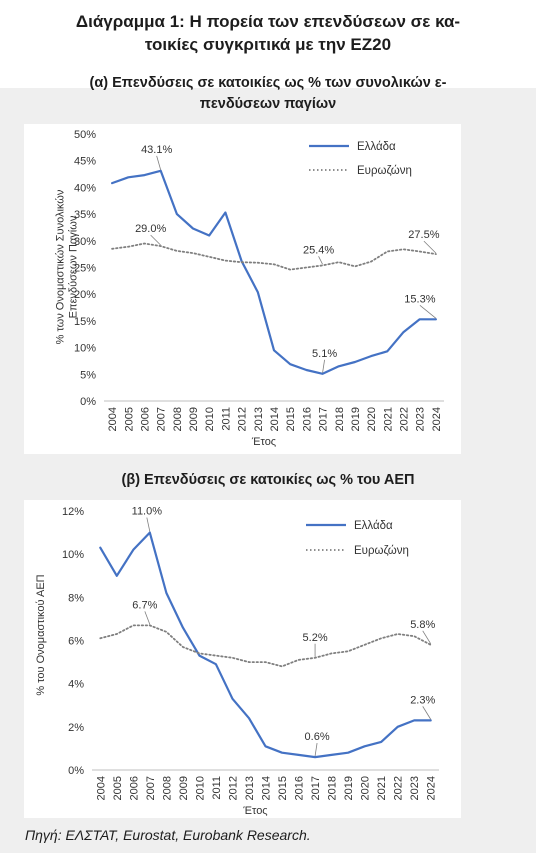 The width and height of the screenshot is (536, 853). I want to click on chart-b-annotation-label: 2.3%, so click(422, 700).